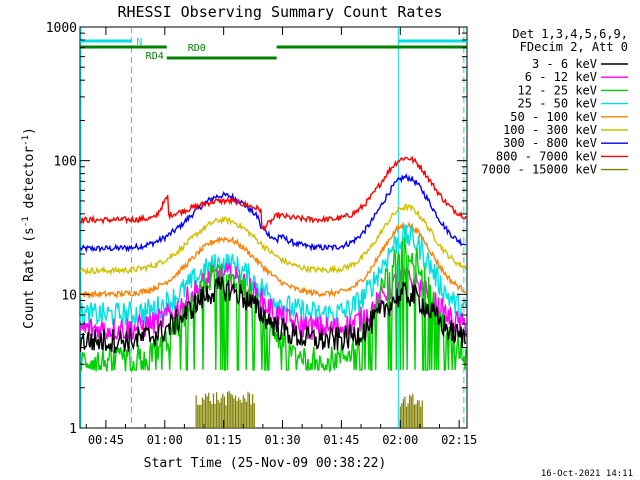  What do you see at coordinates (557, 90) in the screenshot?
I see `legend-label: 12 - 25 keV` at bounding box center [557, 90].